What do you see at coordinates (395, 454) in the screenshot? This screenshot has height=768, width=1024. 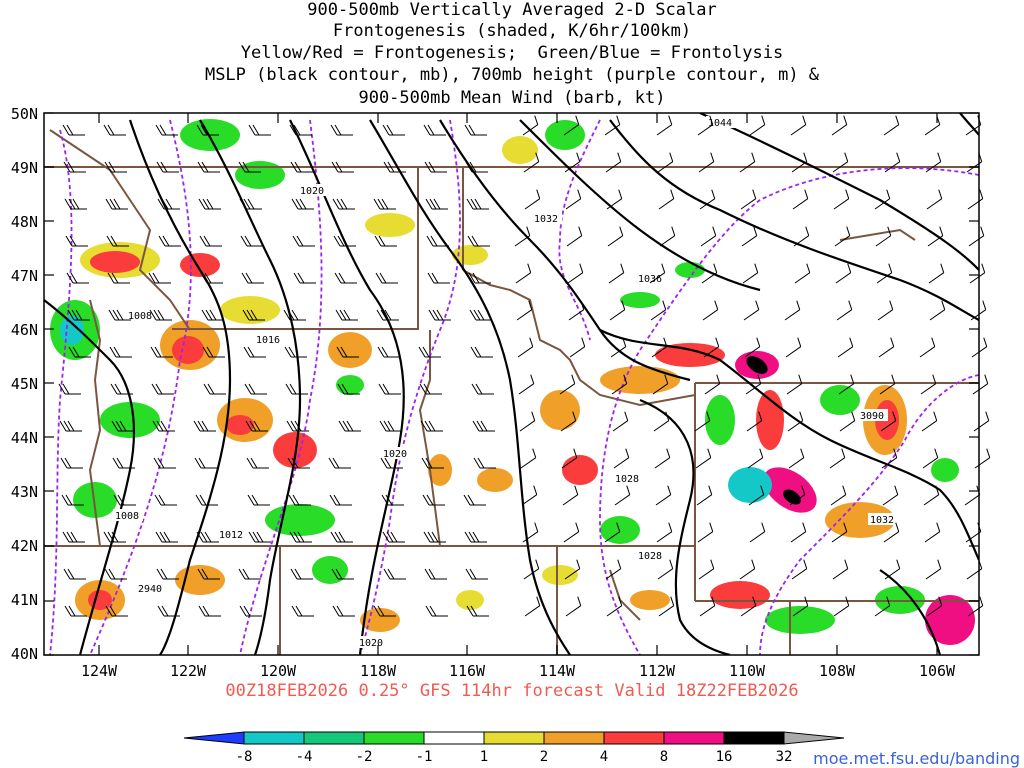 I see `mslp-label: 1020` at bounding box center [395, 454].